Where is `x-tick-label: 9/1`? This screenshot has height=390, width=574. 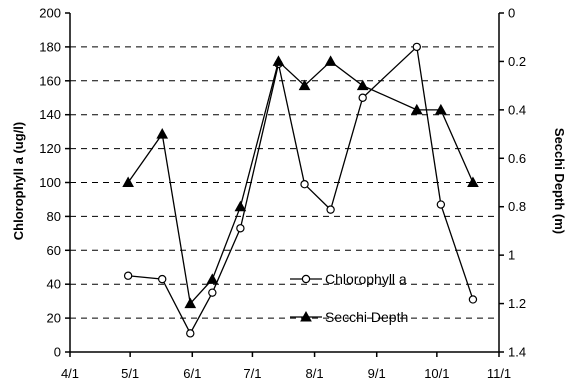
x-tick-label: 9/1 is located at coordinates (377, 373).